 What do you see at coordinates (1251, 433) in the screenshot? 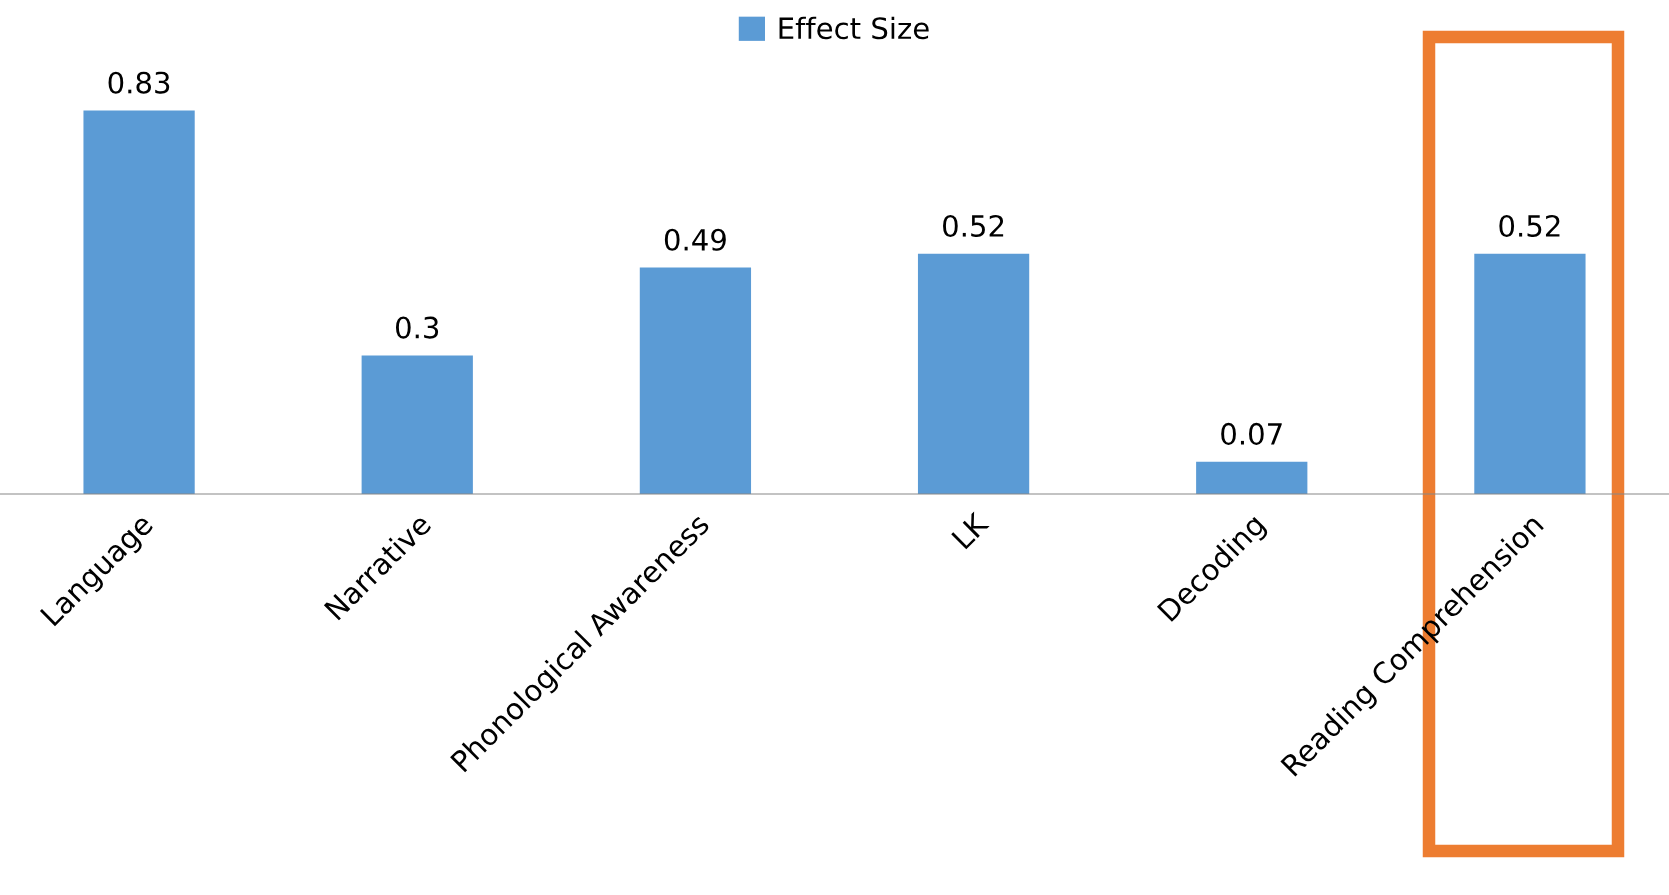
I see `data-label: 0.07` at bounding box center [1251, 433].